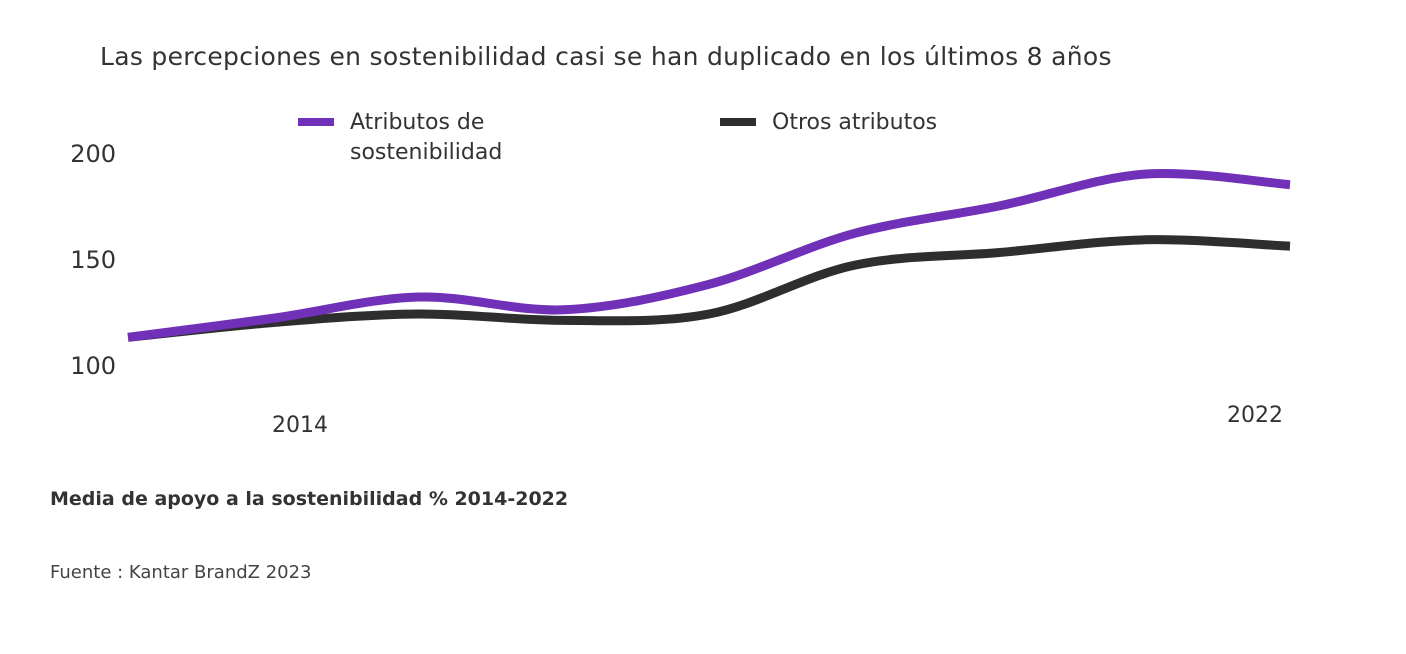 The height and width of the screenshot is (654, 1406). What do you see at coordinates (855, 122) in the screenshot?
I see `legend-label-others: Otros atributos` at bounding box center [855, 122].